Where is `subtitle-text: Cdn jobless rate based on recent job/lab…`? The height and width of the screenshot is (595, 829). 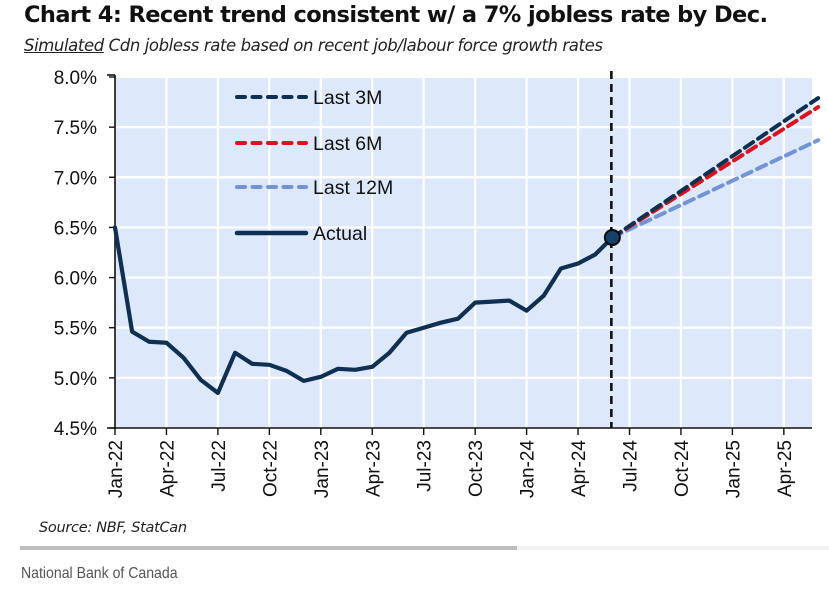 subtitle-text: Cdn jobless rate based on recent job/lab… is located at coordinates (353, 45).